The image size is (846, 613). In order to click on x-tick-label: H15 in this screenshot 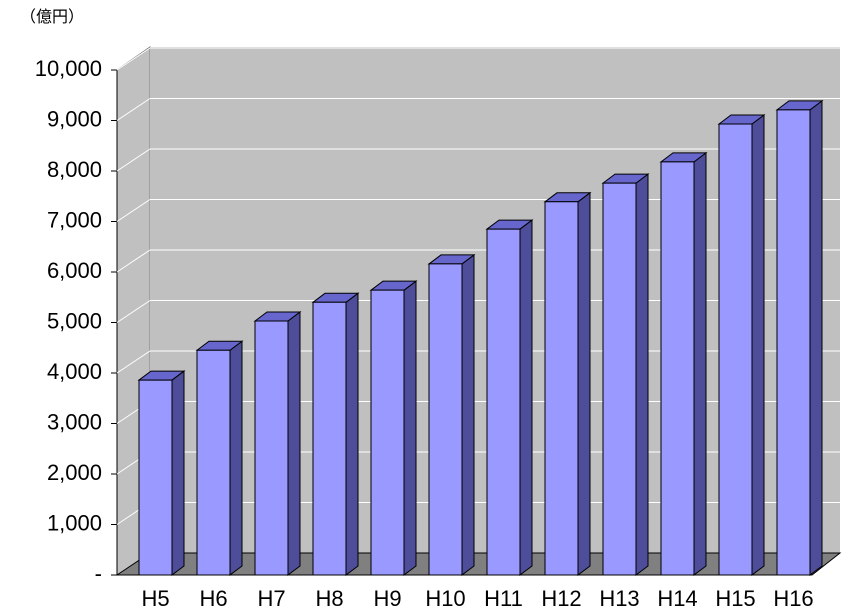, I will do `click(735, 598)`.